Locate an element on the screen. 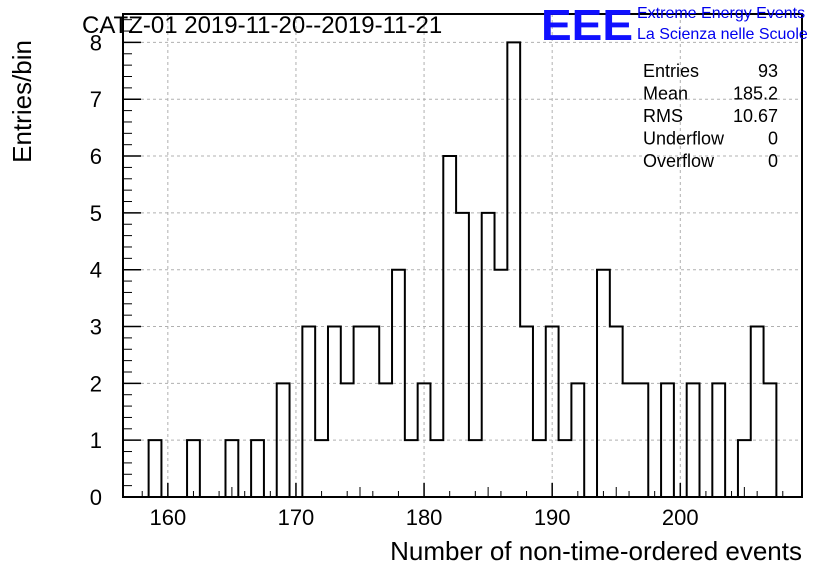 Image resolution: width=836 pixels, height=572 pixels. y-tick-label: 7 is located at coordinates (96, 99).